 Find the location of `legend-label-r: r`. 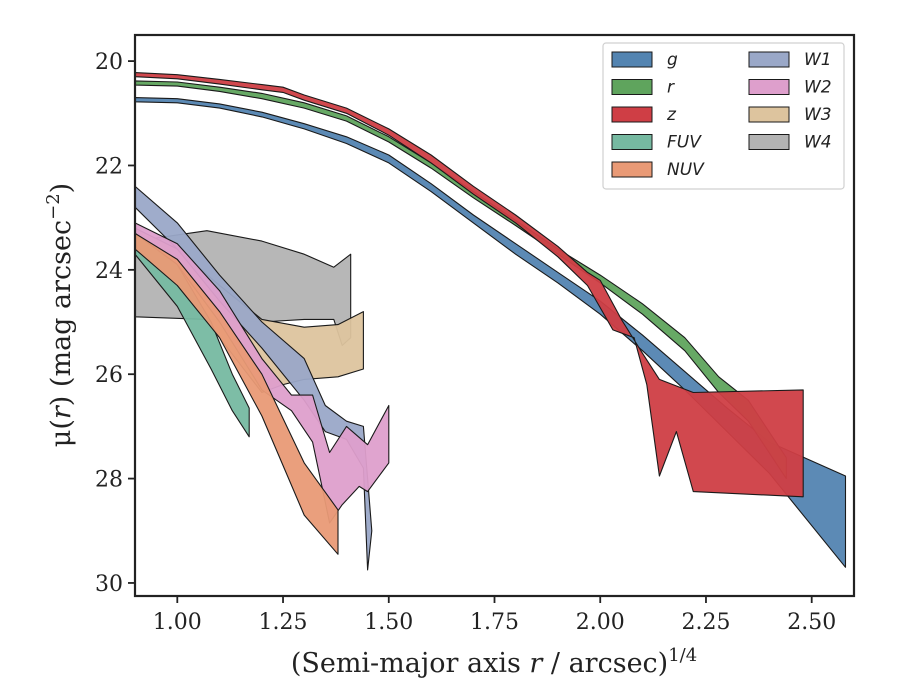

legend-label-r: r is located at coordinates (671, 88).